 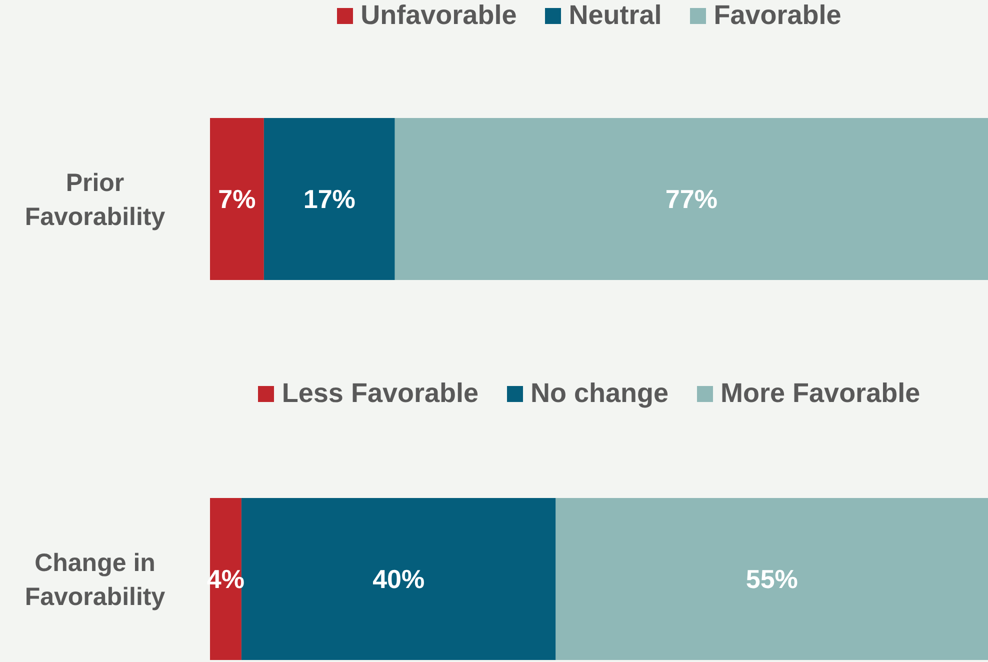 I want to click on legend-label: No change, so click(x=599, y=393).